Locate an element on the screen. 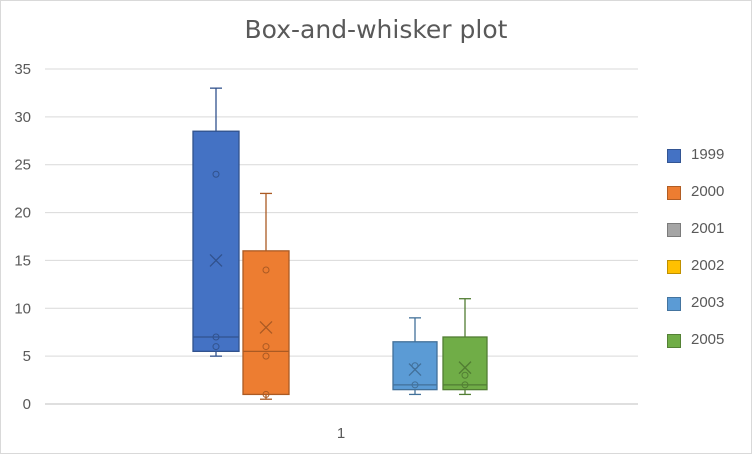  legend-label: 2003 is located at coordinates (708, 302).